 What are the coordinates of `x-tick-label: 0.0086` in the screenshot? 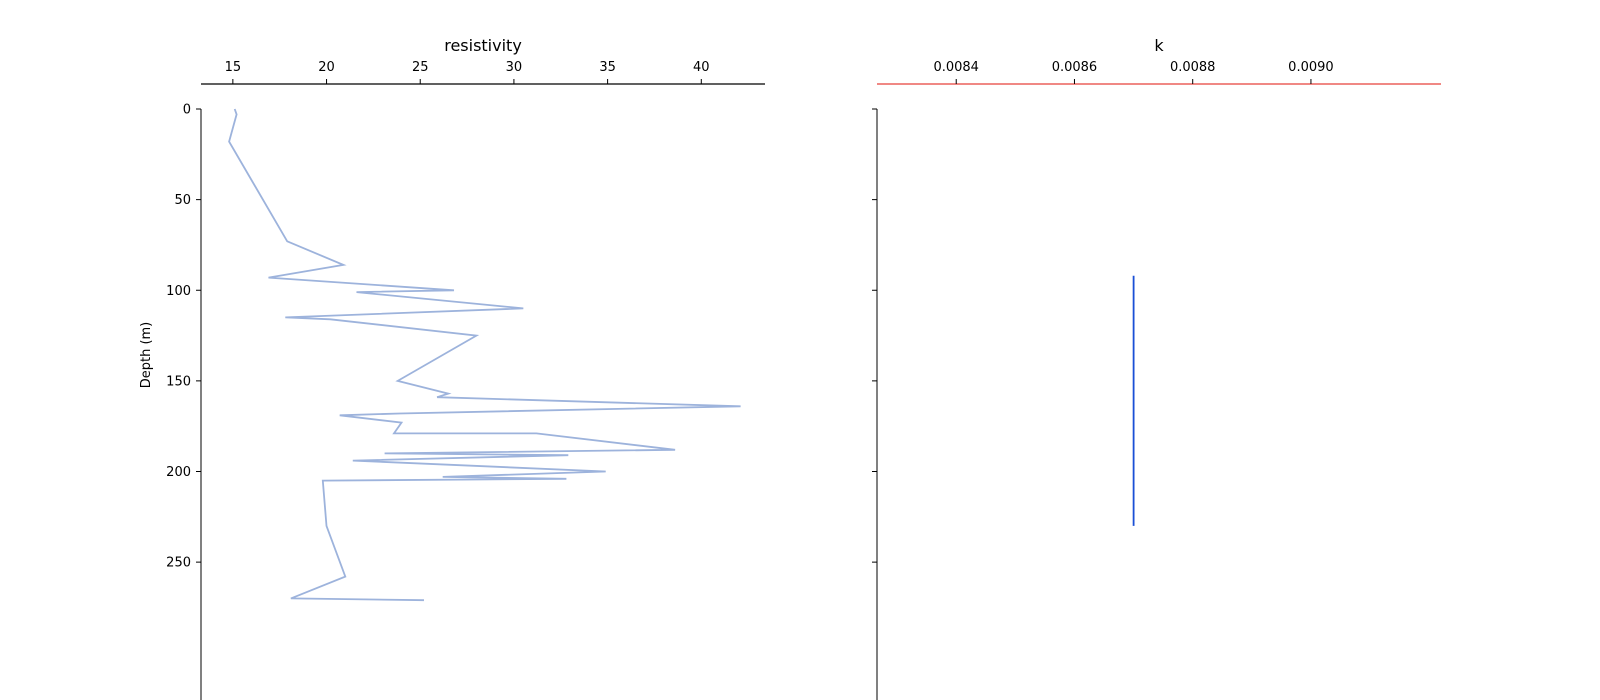 It's located at (1075, 67).